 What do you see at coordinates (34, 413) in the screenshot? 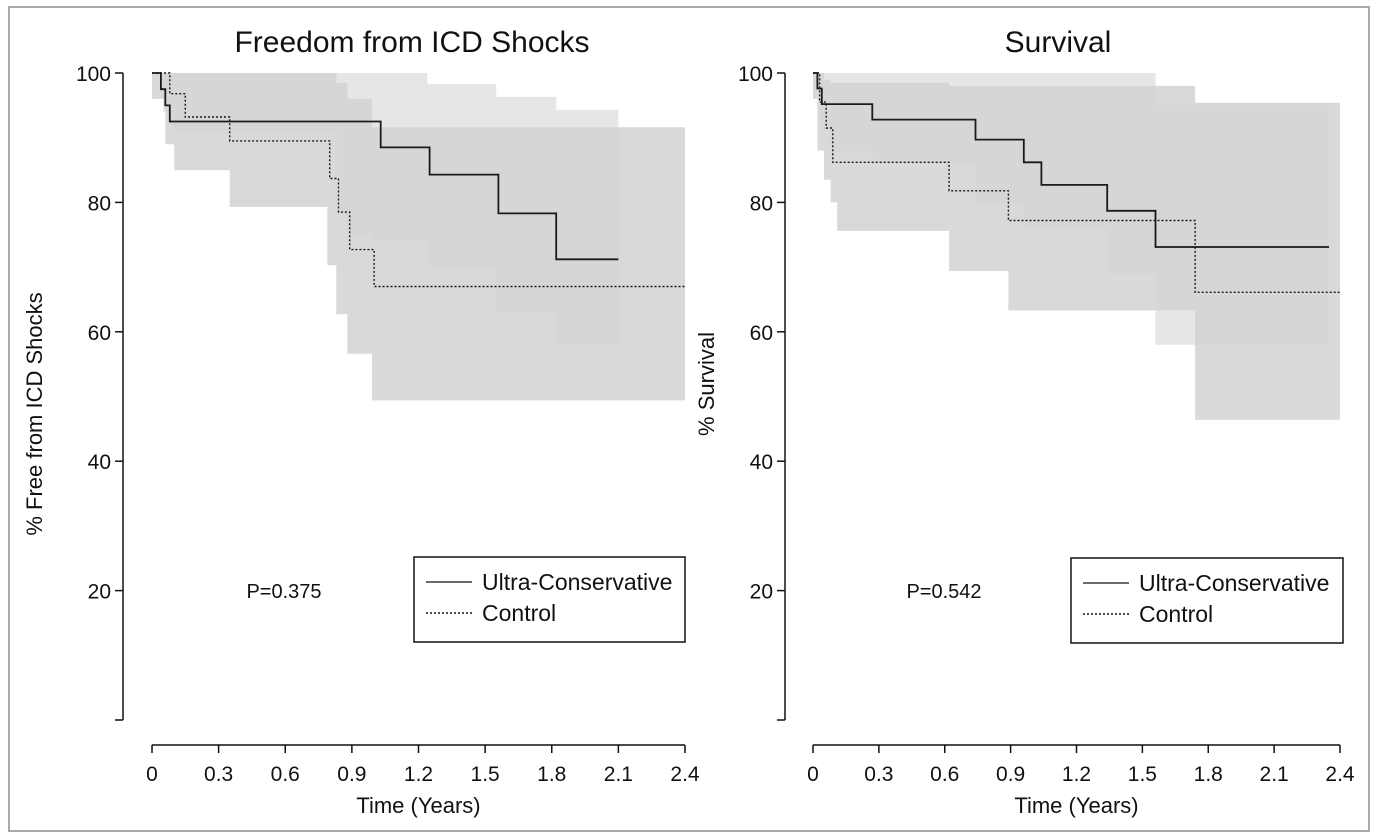
I see `y-axis-label: % Free from ICD Shocks` at bounding box center [34, 413].